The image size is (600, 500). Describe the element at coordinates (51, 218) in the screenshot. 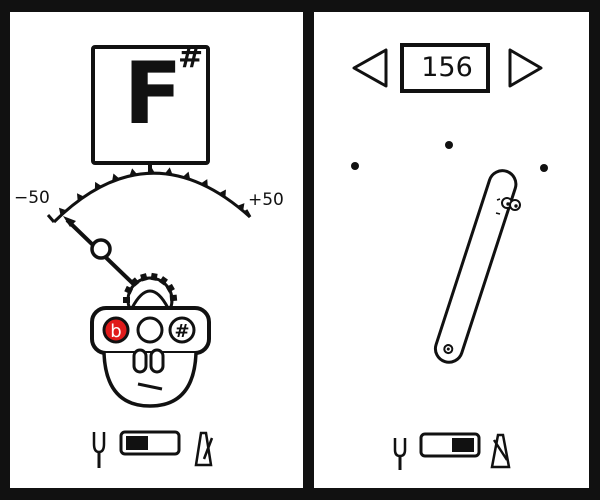

I see `scale-left-hook` at that location.